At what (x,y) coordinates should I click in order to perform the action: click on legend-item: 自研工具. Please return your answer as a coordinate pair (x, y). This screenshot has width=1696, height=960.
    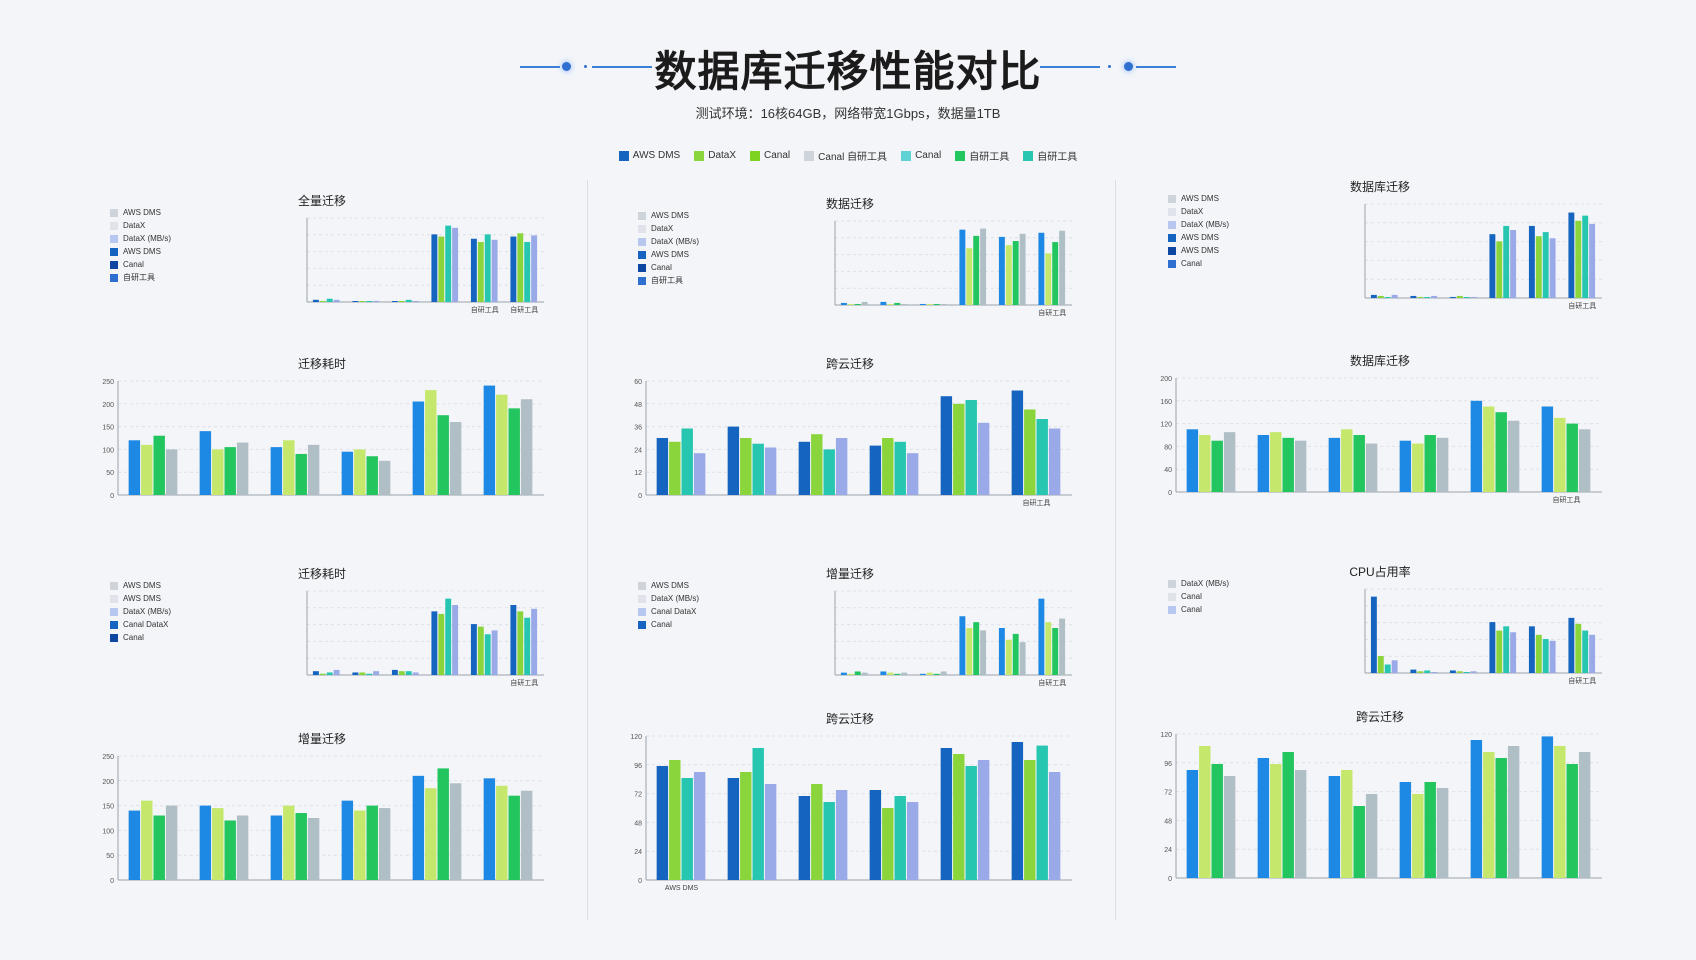
    Looking at the image, I should click on (1050, 155).